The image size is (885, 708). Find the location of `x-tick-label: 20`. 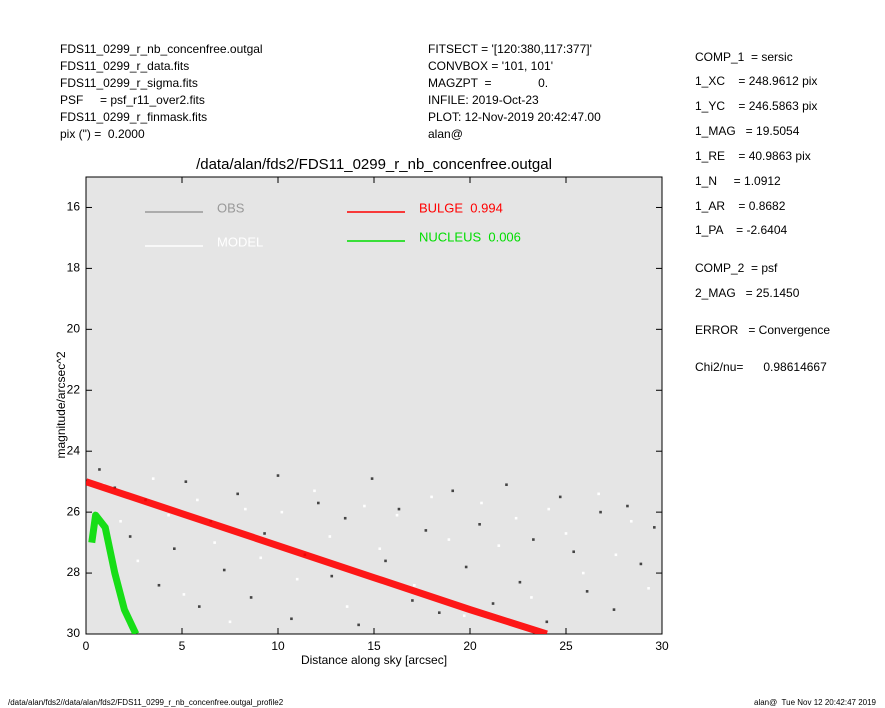

x-tick-label: 20 is located at coordinates (470, 646).